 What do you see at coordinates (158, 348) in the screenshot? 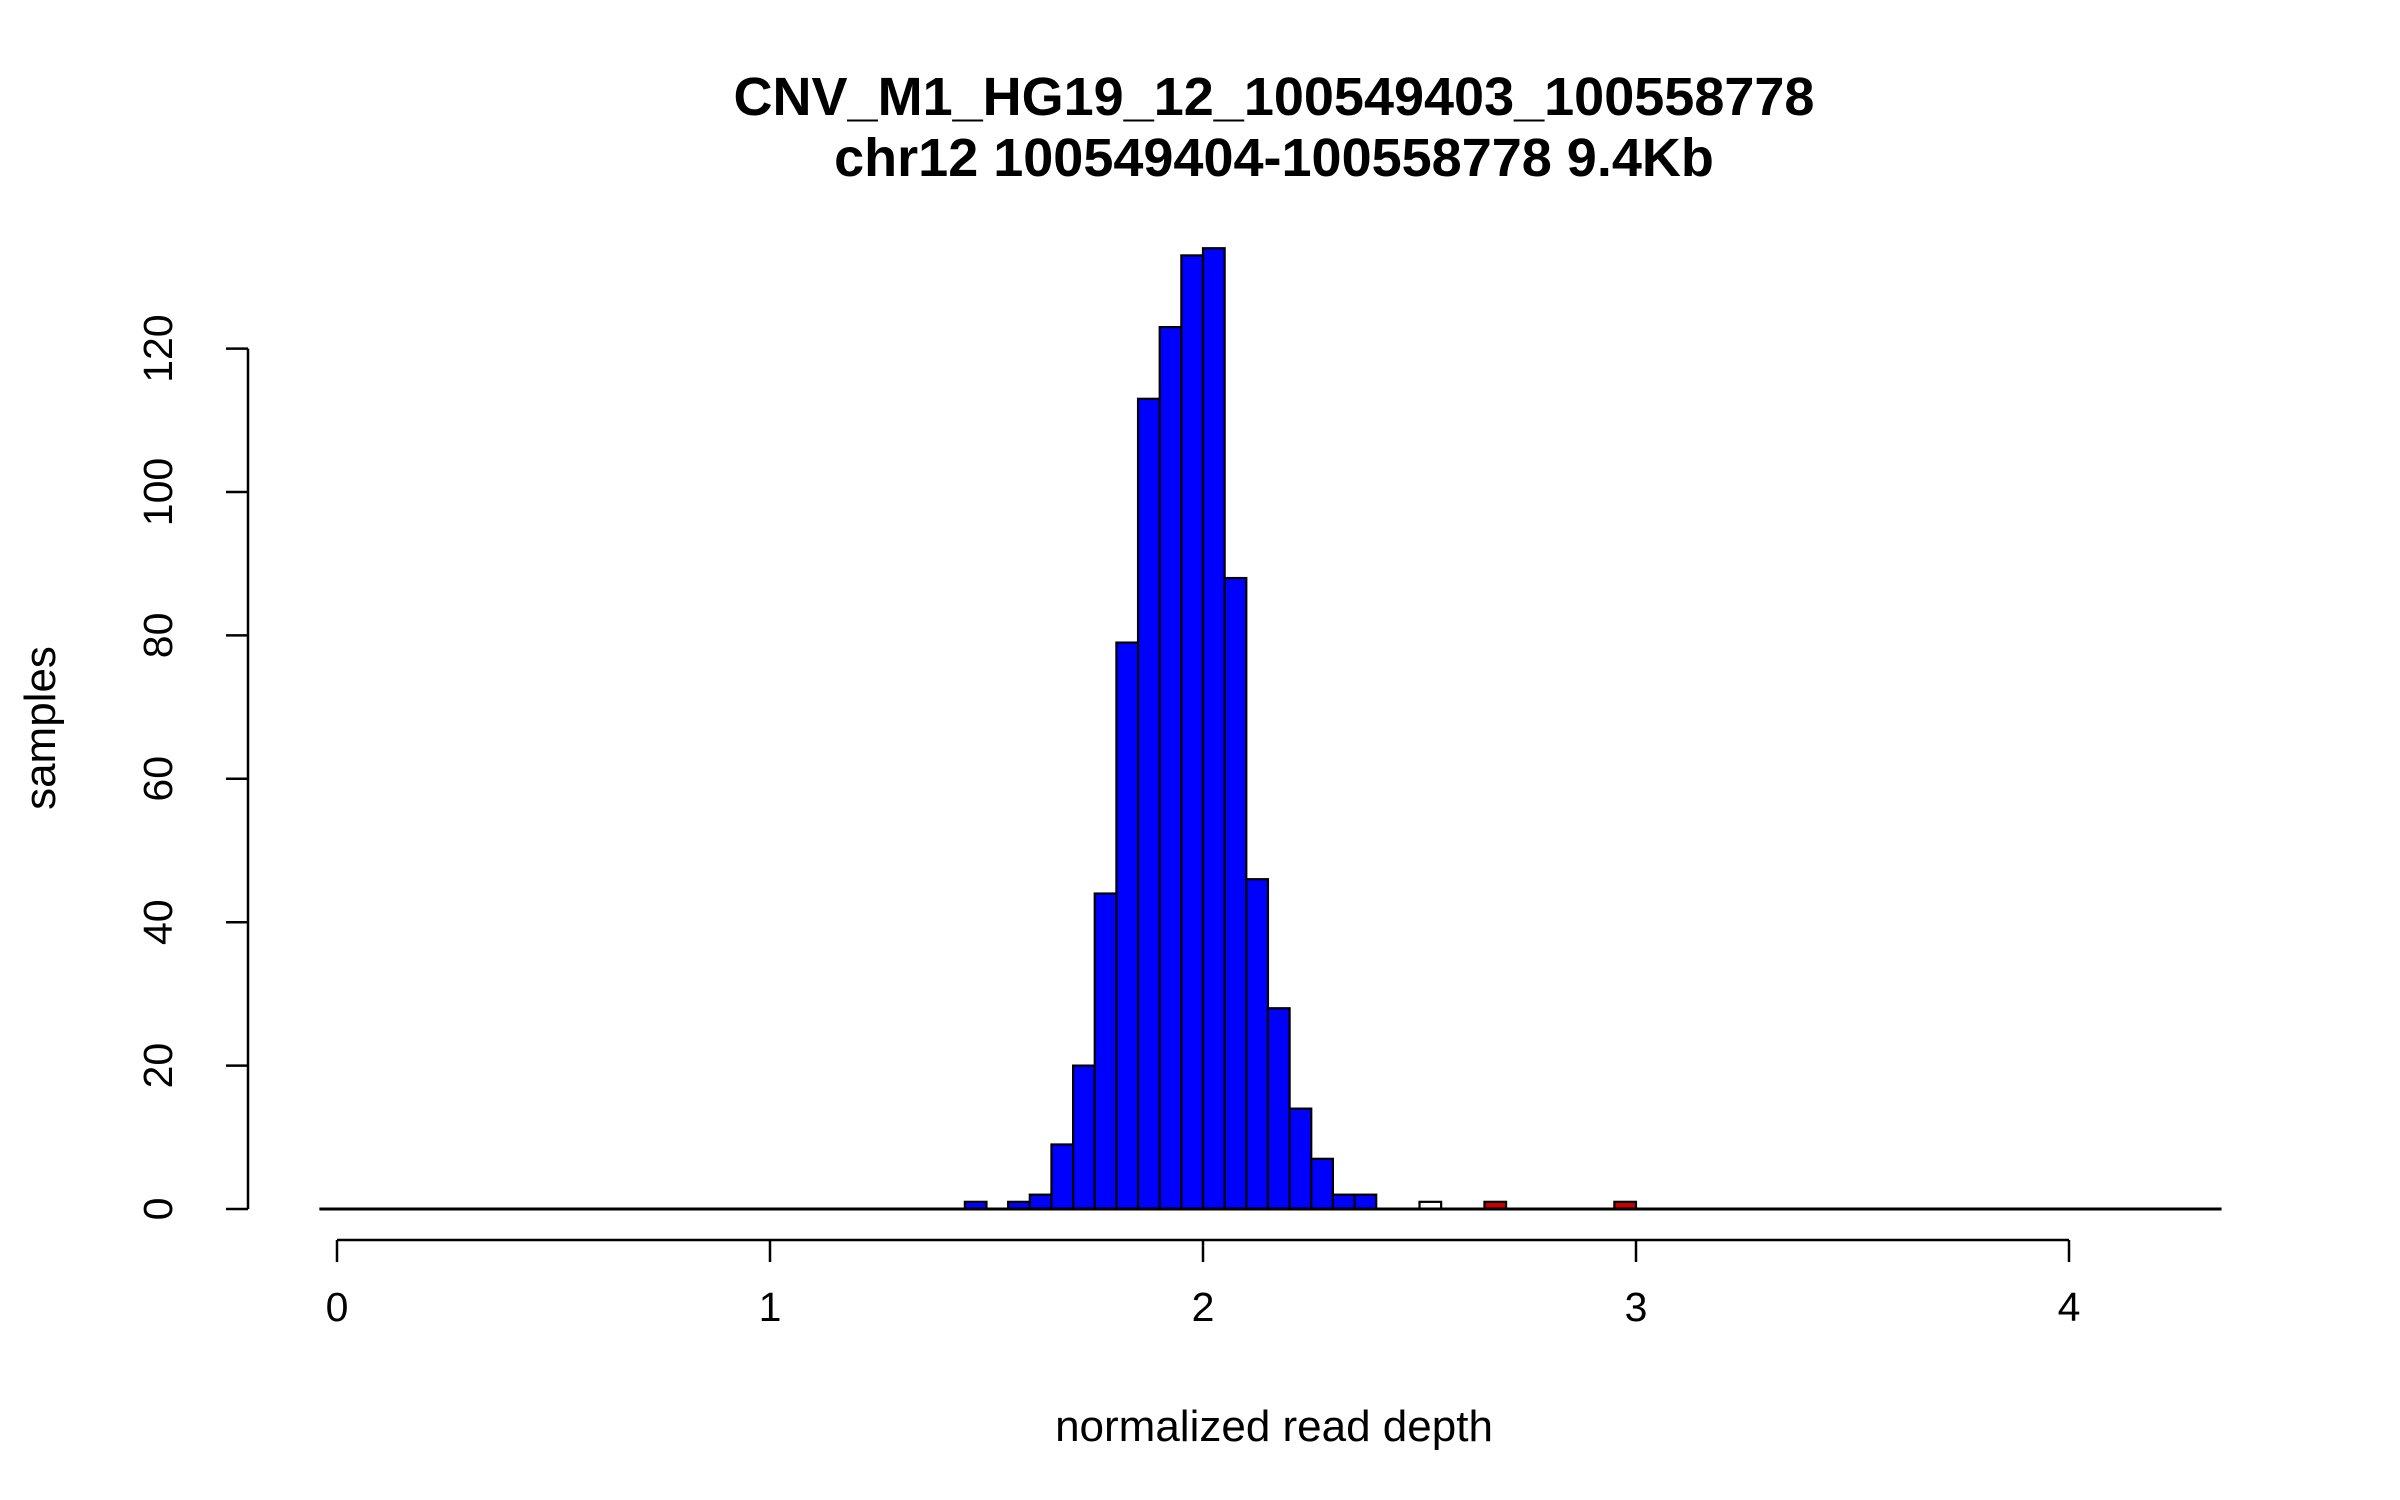
I see `y-tick-label: 120` at bounding box center [158, 348].